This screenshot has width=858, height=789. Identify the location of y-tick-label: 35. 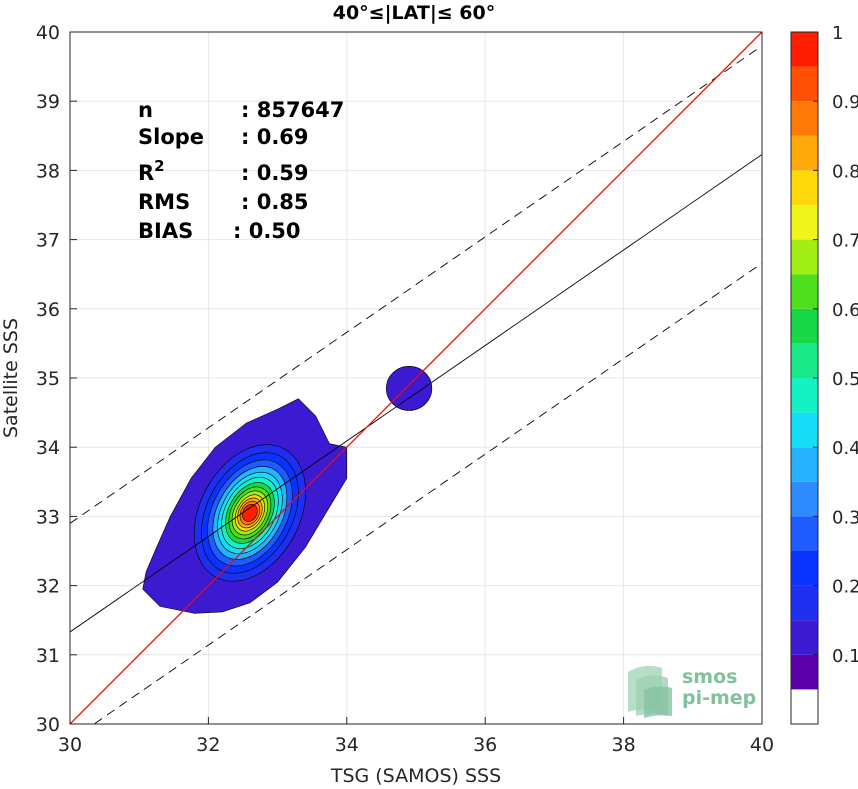
(48, 379).